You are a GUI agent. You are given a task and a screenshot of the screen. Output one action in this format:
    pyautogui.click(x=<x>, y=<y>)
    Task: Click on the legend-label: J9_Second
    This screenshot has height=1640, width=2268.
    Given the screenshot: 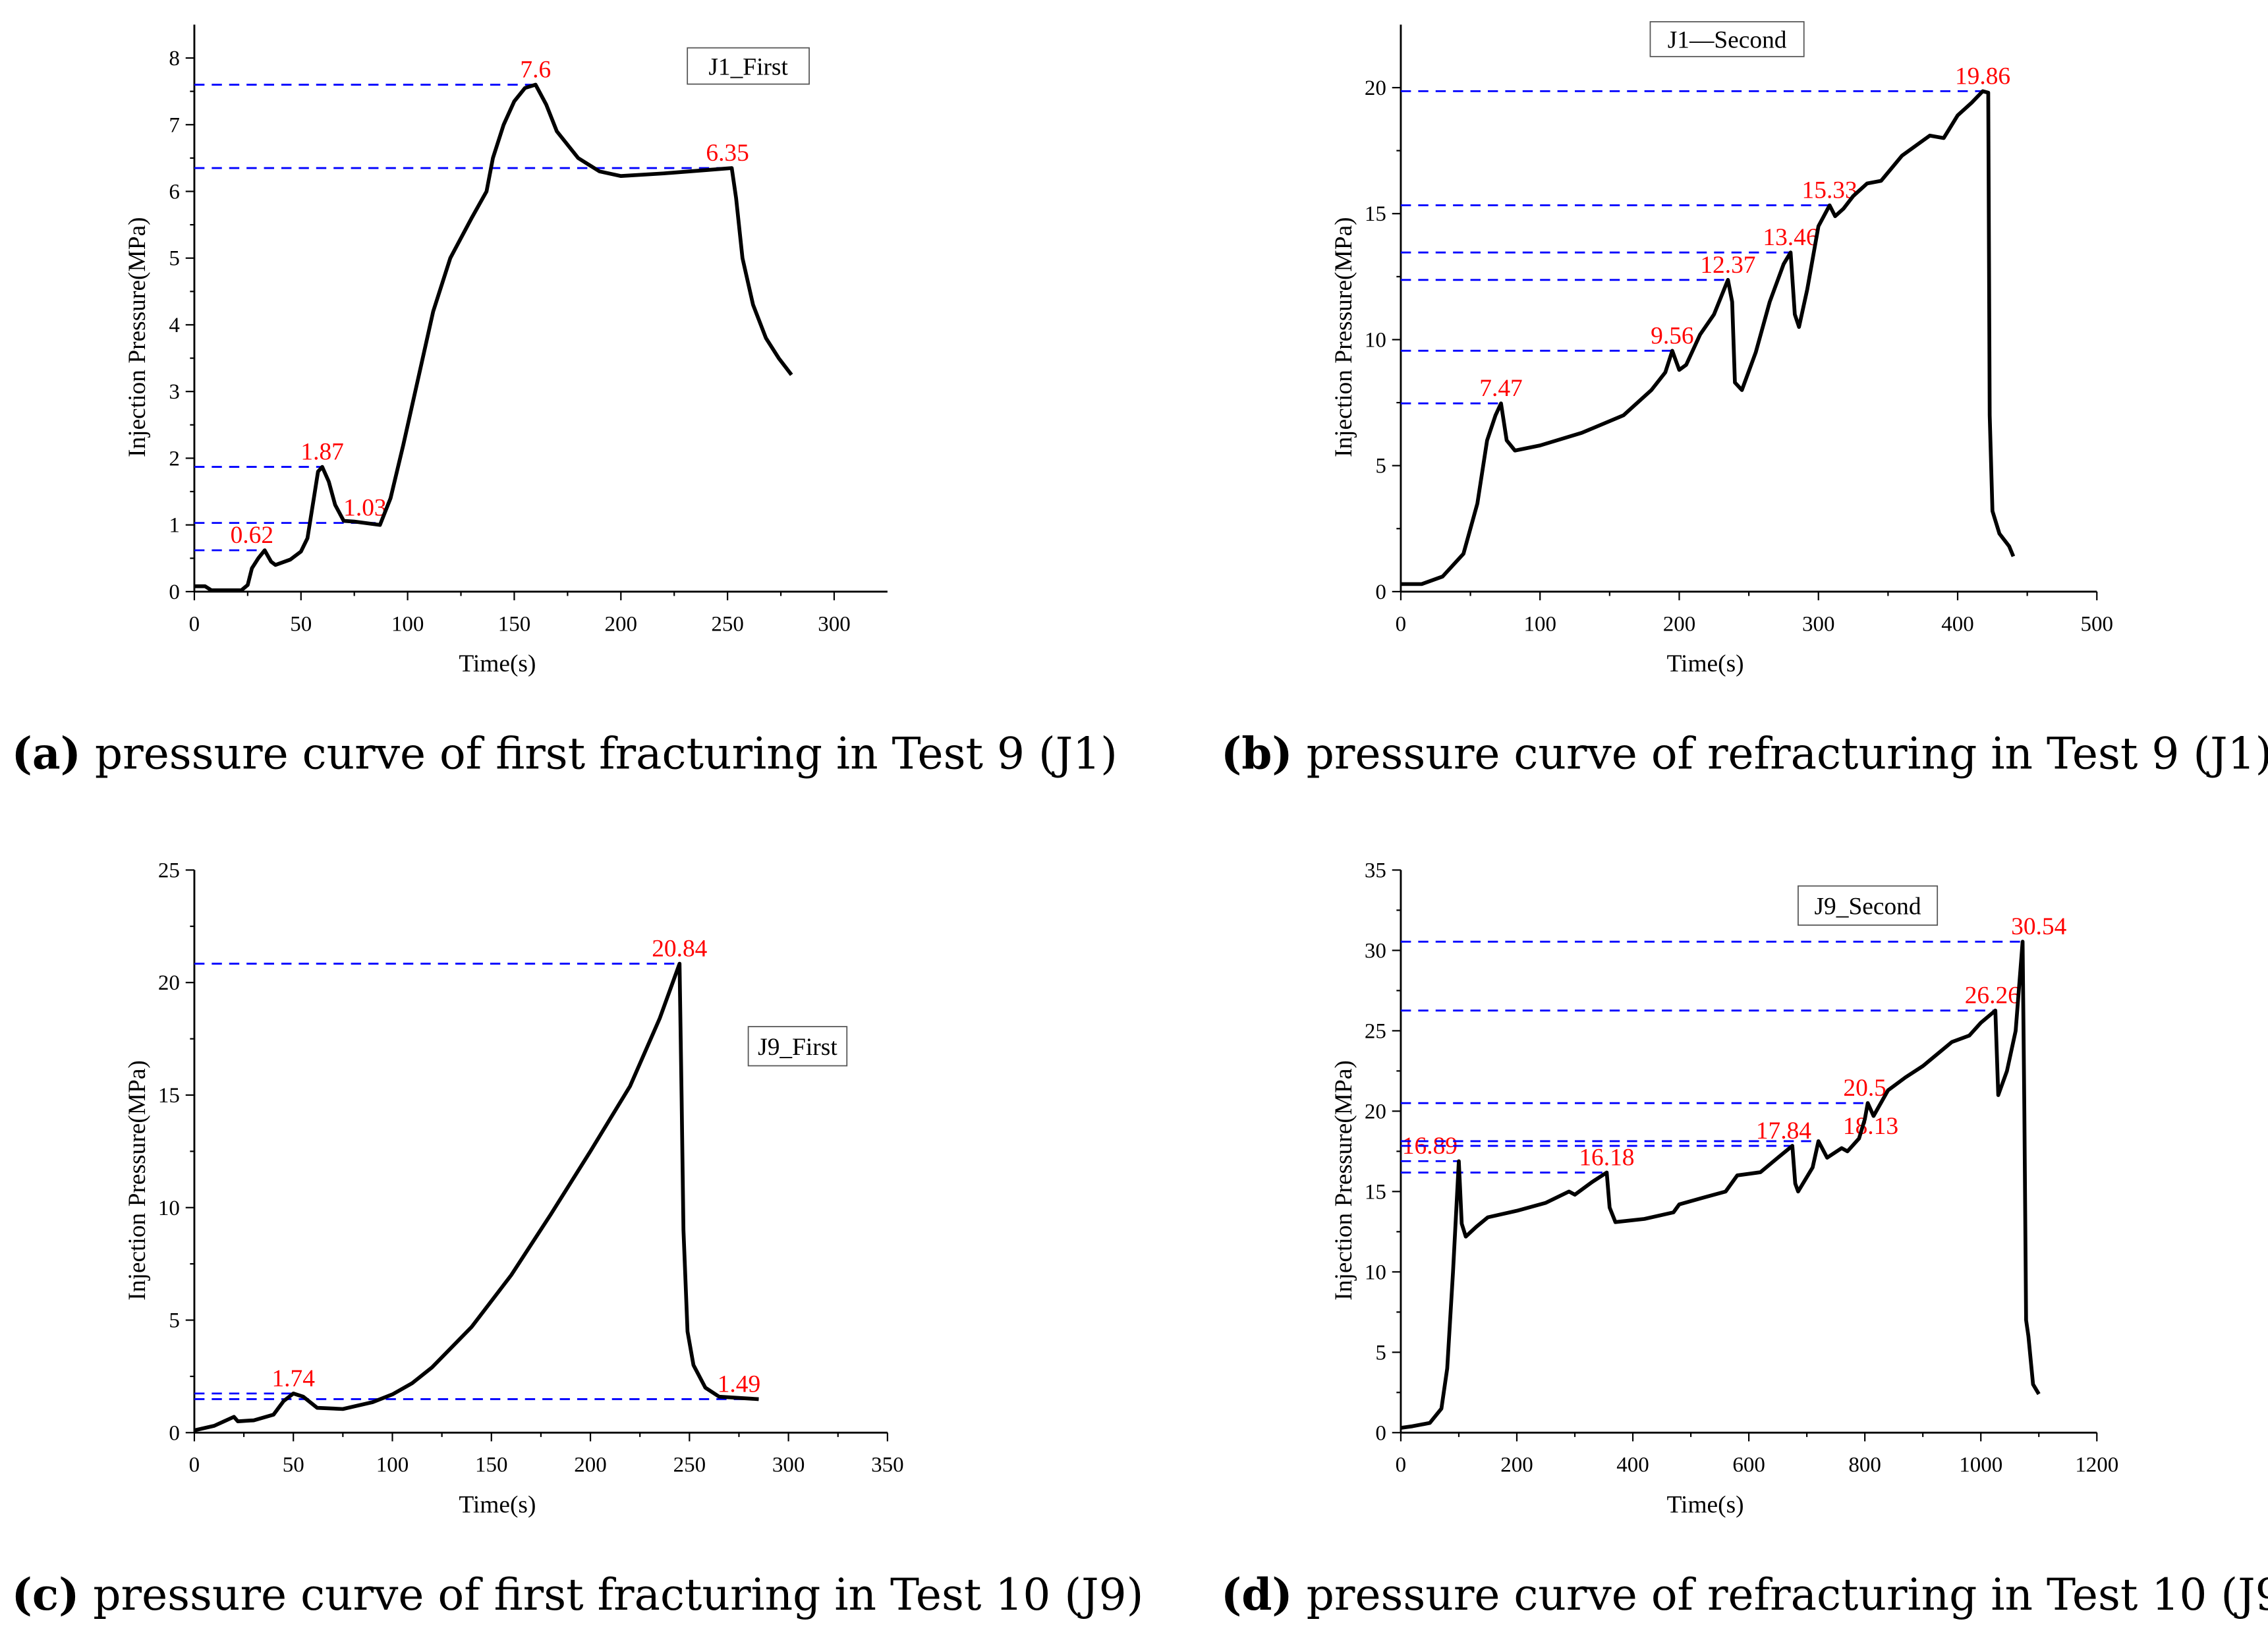 What is the action you would take?
    pyautogui.click(x=1868, y=906)
    